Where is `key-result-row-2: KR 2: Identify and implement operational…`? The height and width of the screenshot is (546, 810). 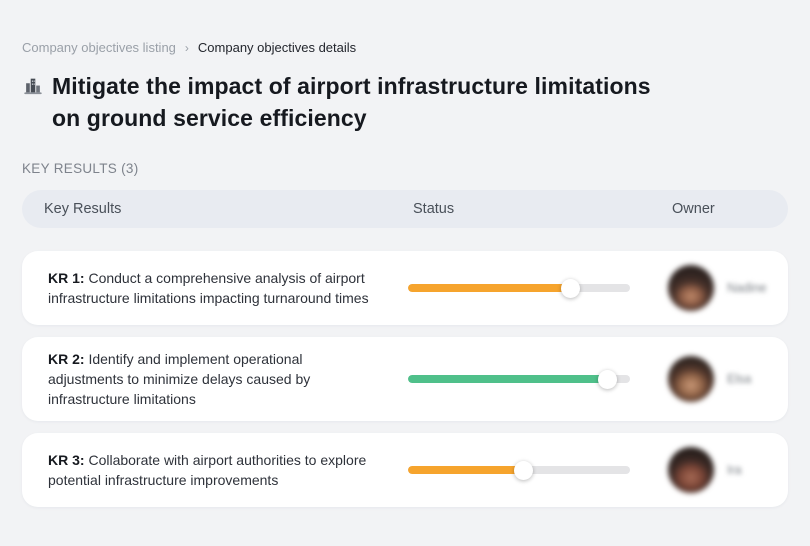 key-result-row-2: KR 2: Identify and implement operational… is located at coordinates (405, 379).